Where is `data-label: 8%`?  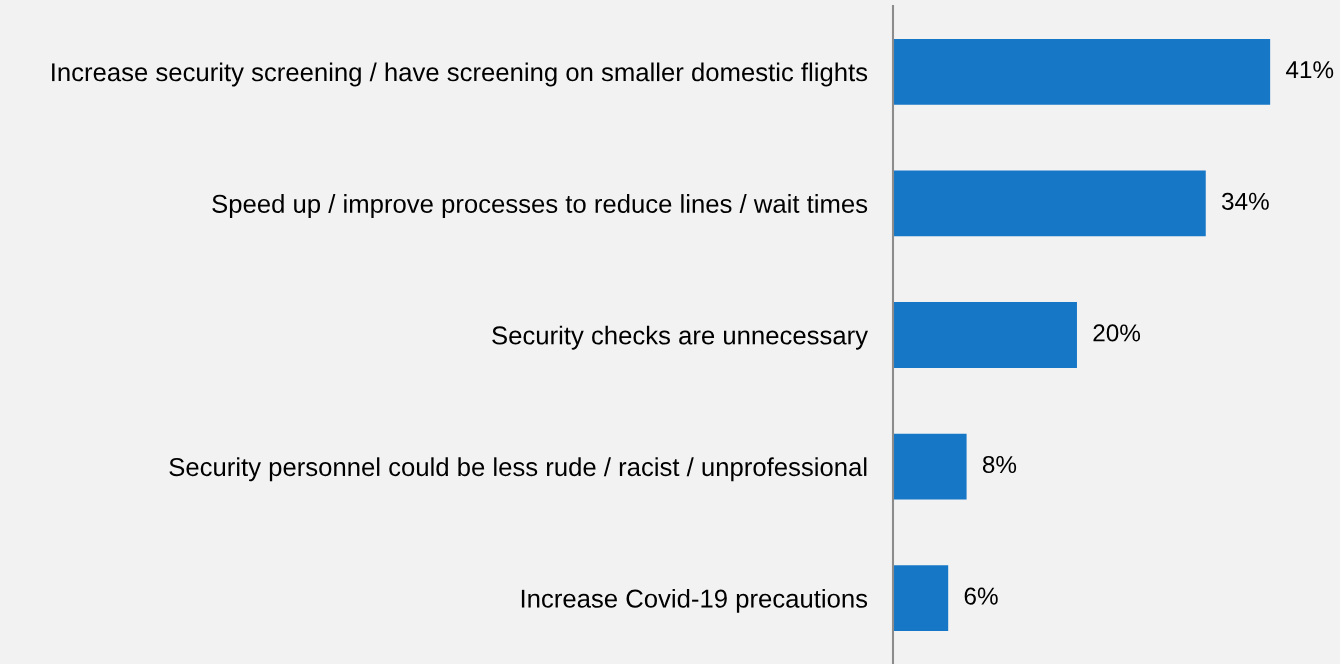 data-label: 8% is located at coordinates (999, 464).